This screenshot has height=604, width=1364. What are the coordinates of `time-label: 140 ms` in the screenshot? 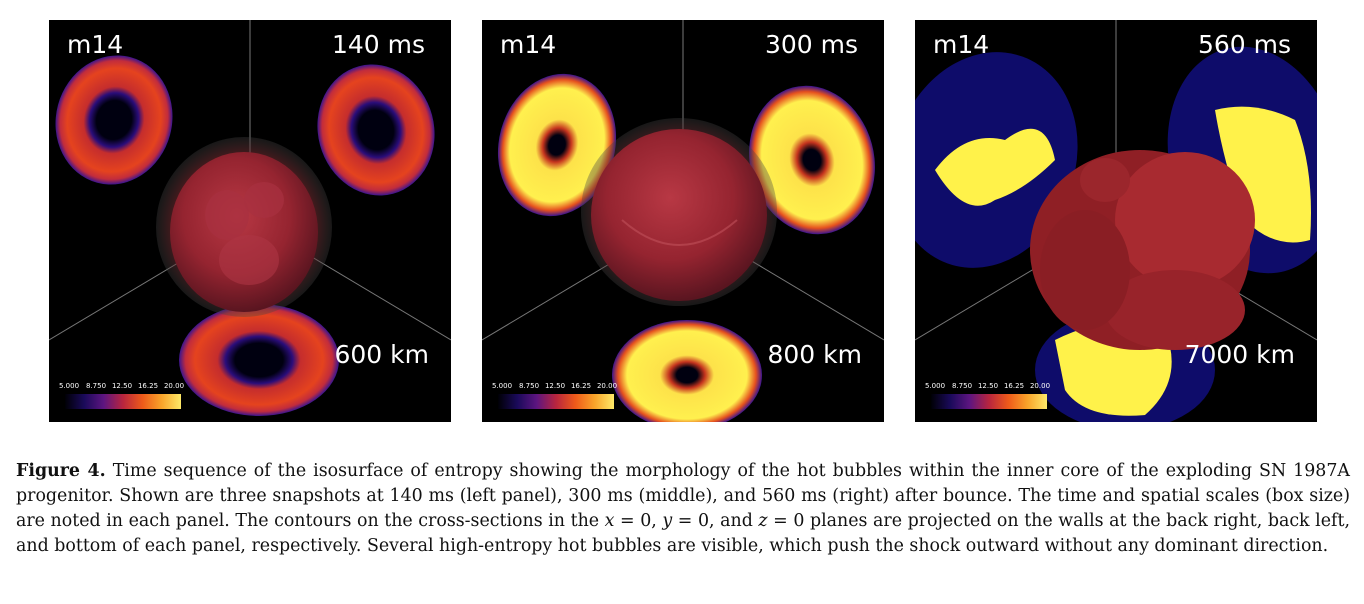 It's located at (378, 44).